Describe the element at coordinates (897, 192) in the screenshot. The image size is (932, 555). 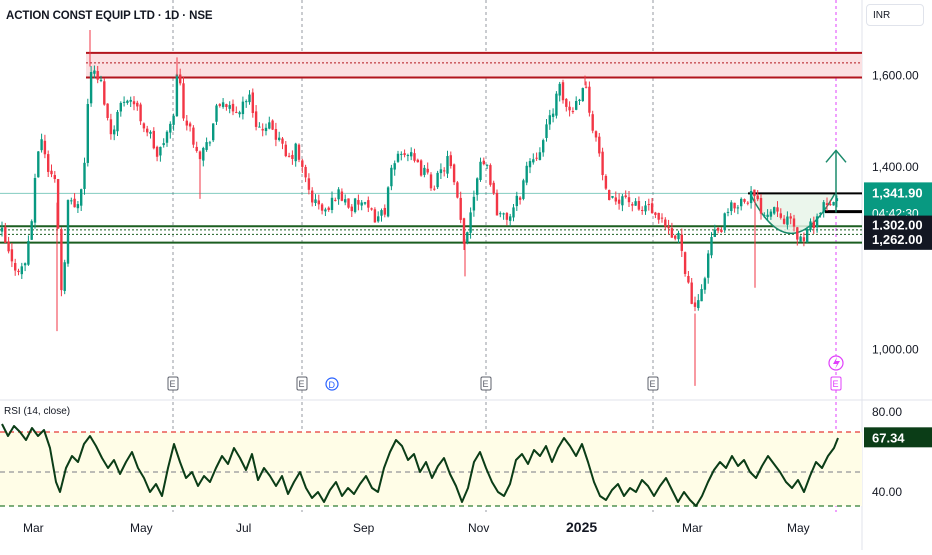
I see `current-price-label: 1,341.90` at that location.